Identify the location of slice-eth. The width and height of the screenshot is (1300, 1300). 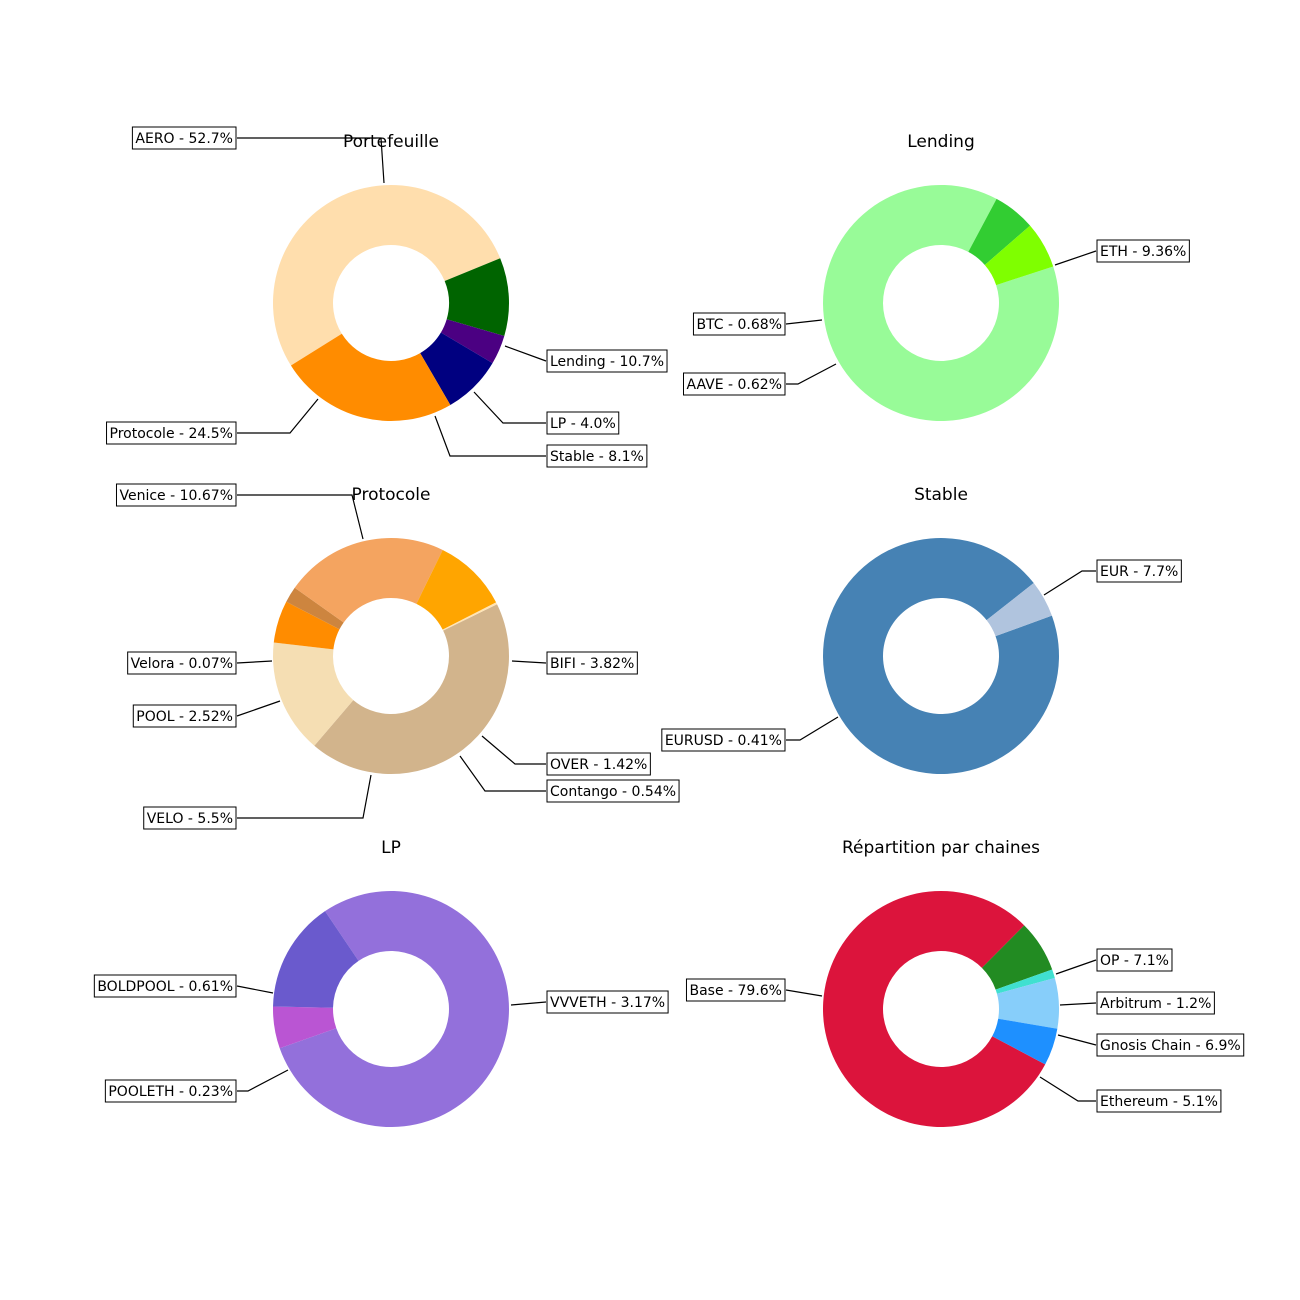
(940, 302).